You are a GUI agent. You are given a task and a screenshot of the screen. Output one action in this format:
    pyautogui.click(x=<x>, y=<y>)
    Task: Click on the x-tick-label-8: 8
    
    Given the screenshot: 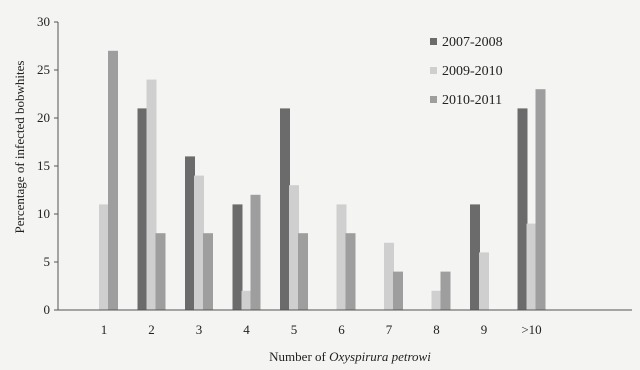 What is the action you would take?
    pyautogui.click(x=436, y=329)
    